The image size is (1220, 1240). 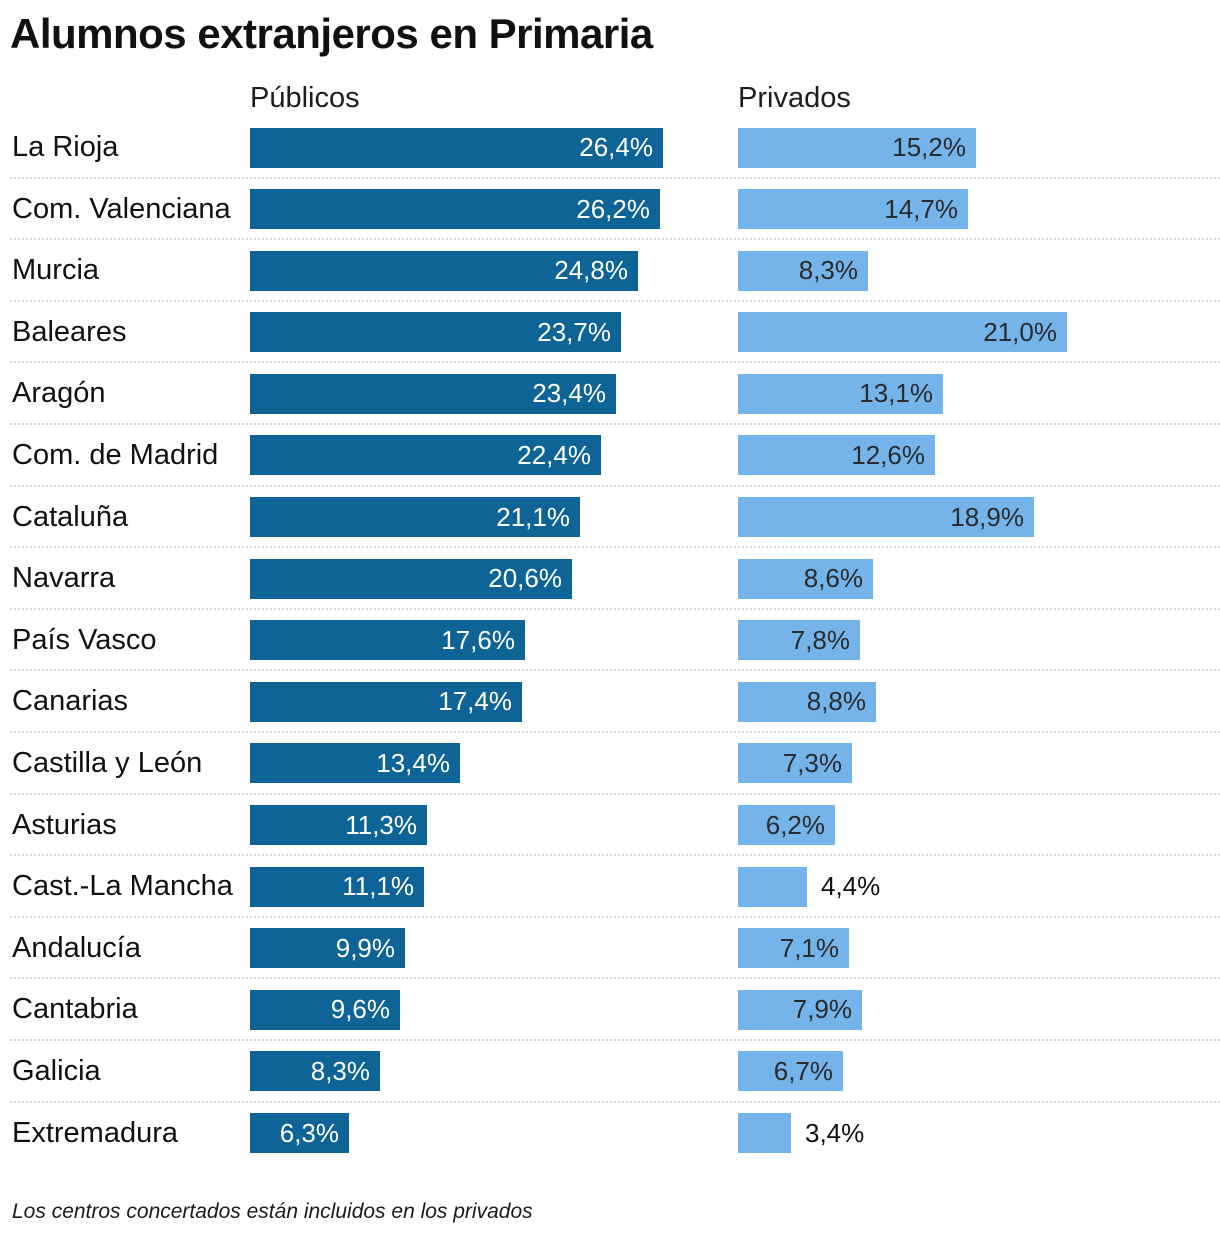 I want to click on private-bar: 12,6%, so click(x=836, y=455).